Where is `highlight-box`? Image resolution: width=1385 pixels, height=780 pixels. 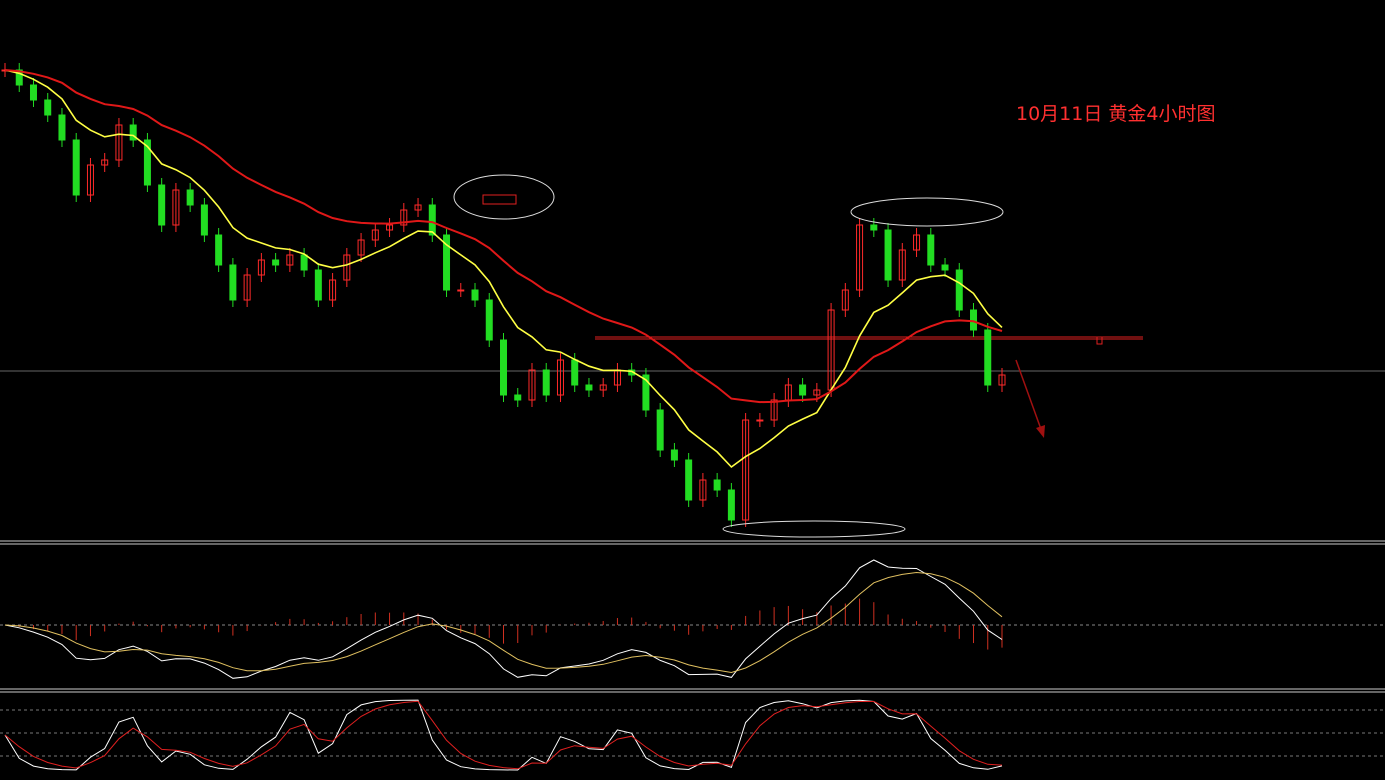
highlight-box is located at coordinates (499, 199).